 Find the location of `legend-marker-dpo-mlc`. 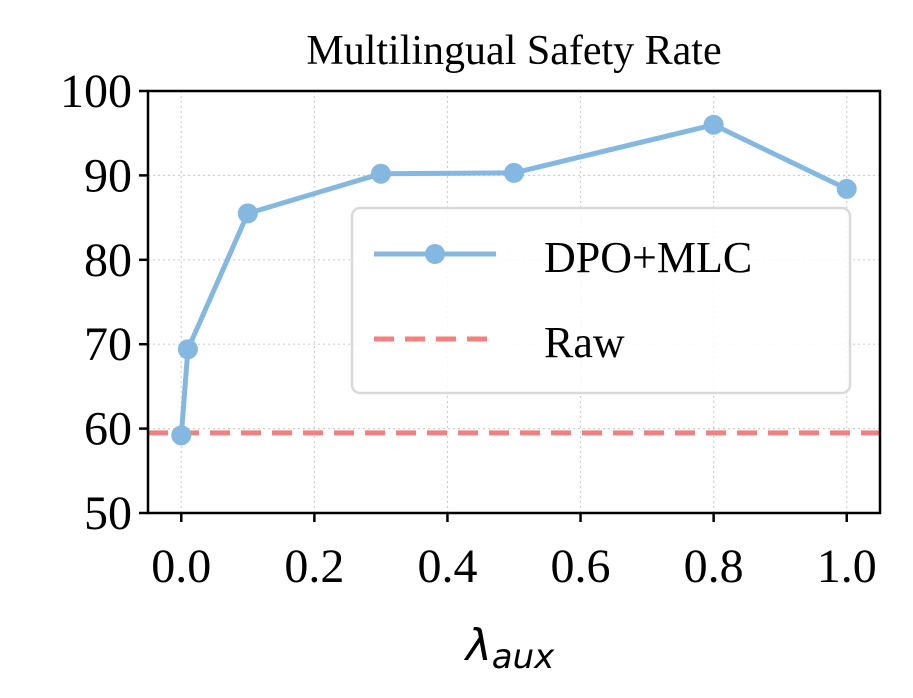

legend-marker-dpo-mlc is located at coordinates (435, 254).